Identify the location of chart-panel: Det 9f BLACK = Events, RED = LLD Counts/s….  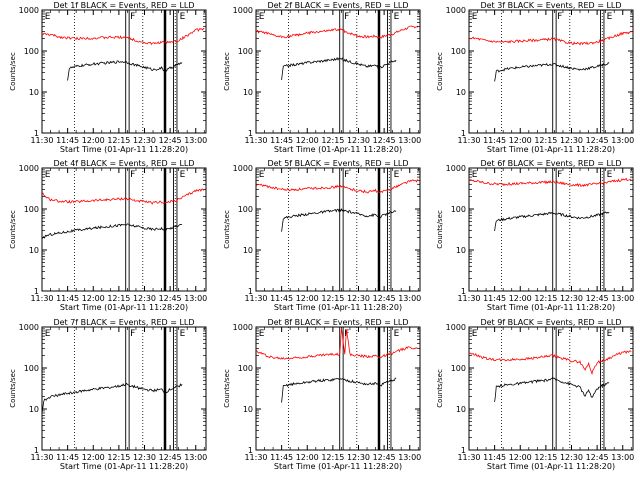
(535, 394).